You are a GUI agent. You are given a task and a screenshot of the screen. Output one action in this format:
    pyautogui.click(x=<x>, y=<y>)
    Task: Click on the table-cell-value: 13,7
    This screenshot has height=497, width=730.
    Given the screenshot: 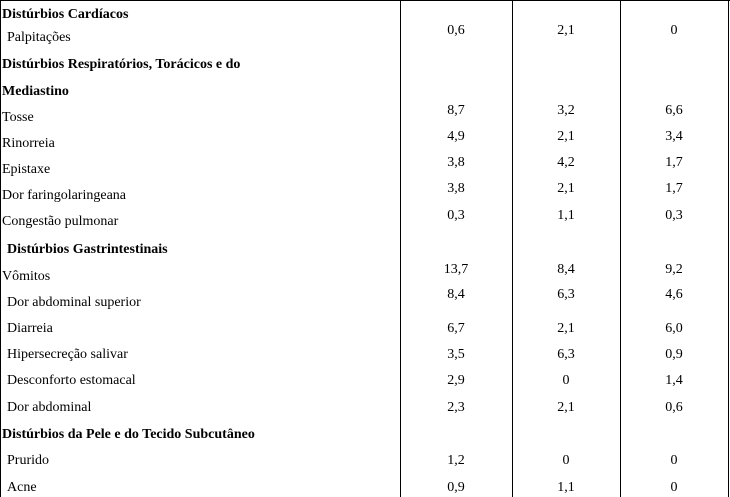 What is the action you would take?
    pyautogui.click(x=456, y=269)
    